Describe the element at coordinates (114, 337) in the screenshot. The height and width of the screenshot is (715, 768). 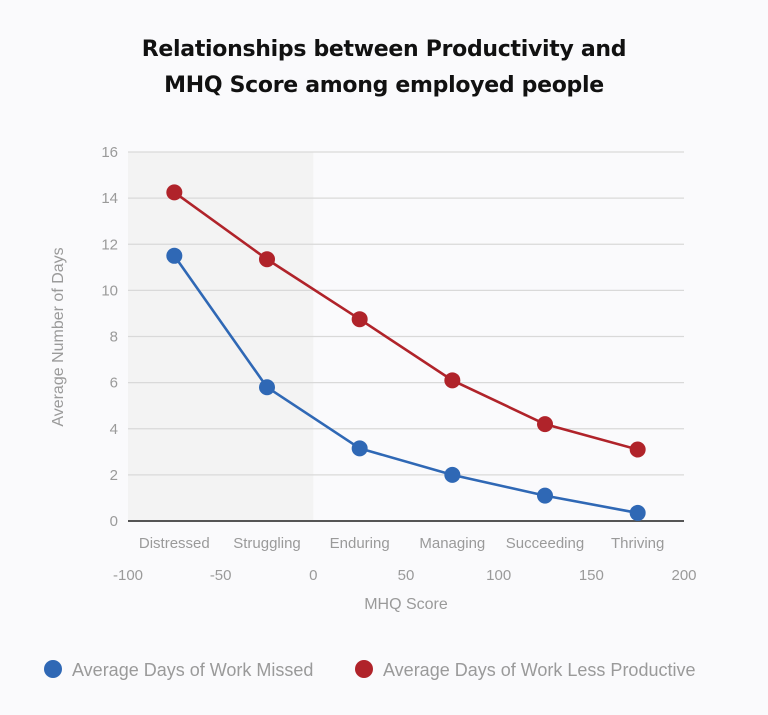
I see `y-tick-label: 8` at that location.